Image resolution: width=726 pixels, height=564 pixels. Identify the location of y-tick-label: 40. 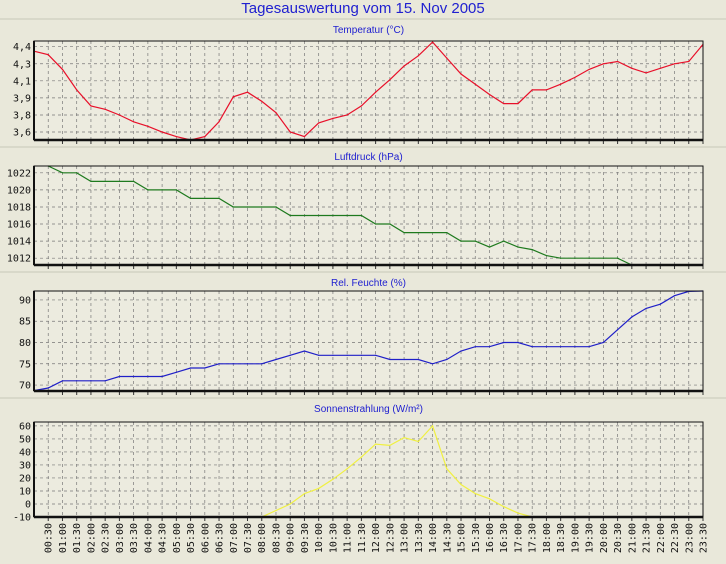
(25, 452).